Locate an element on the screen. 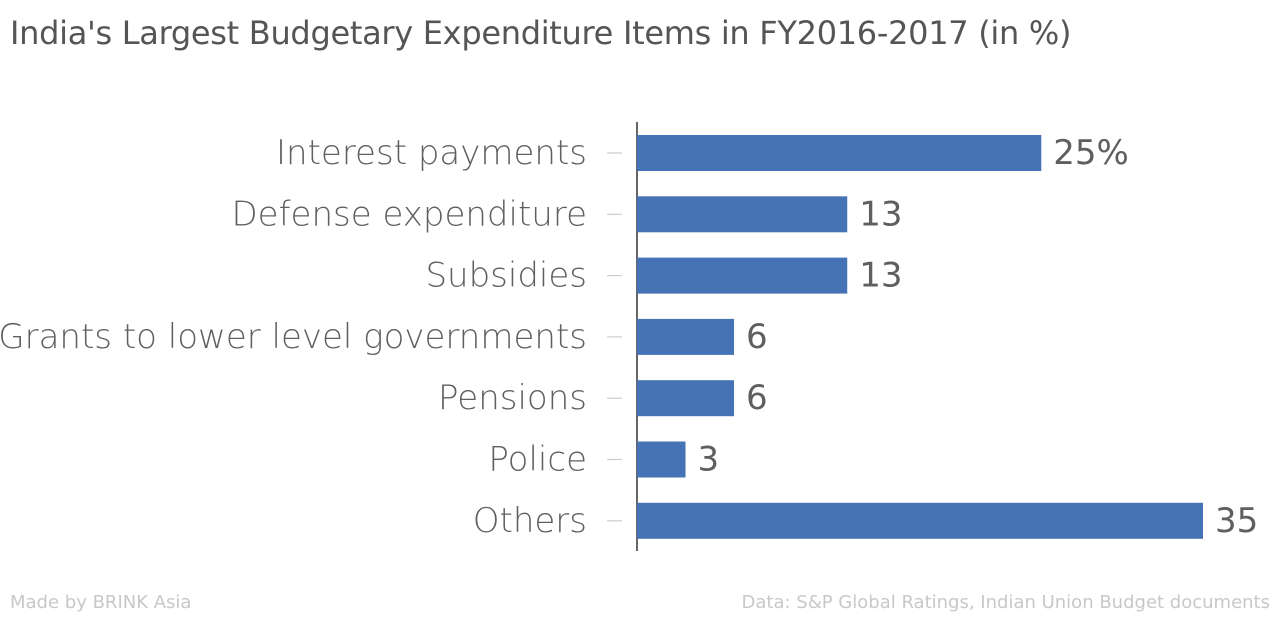 This screenshot has height=618, width=1280. category-label: Grants to lower level governments is located at coordinates (293, 337).